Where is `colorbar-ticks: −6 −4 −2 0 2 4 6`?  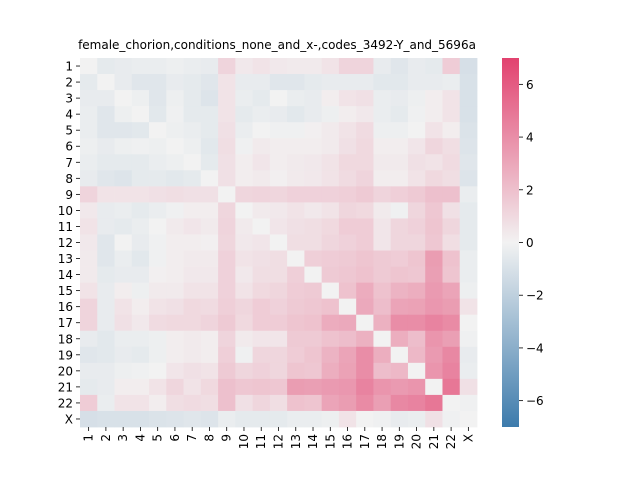 colorbar-ticks: −6 −4 −2 0 2 4 6 is located at coordinates (531, 243).